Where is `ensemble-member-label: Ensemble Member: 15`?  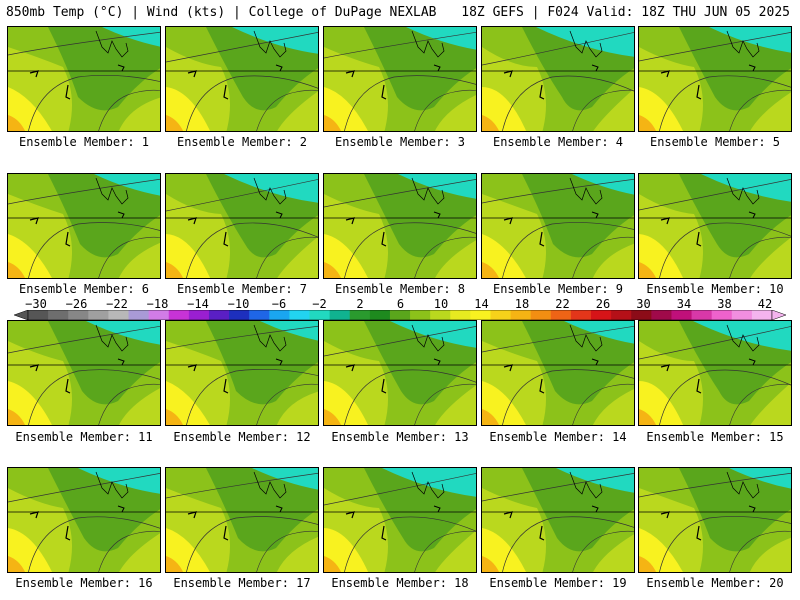 ensemble-member-label: Ensemble Member: 15 is located at coordinates (715, 437).